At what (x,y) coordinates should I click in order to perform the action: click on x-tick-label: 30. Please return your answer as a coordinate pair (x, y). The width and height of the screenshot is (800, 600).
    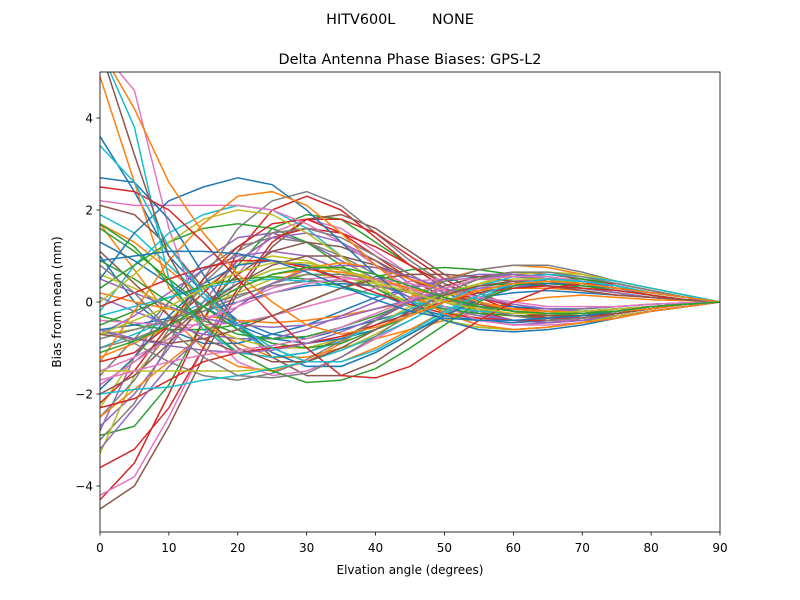
    Looking at the image, I should click on (306, 548).